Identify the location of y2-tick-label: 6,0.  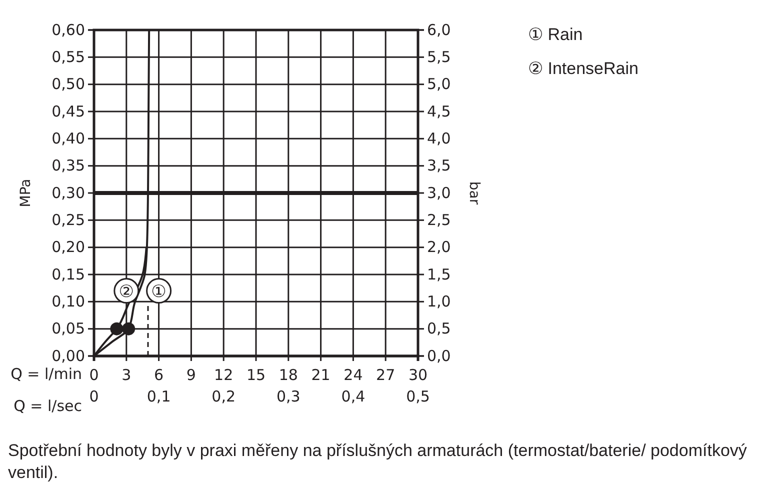
(439, 29).